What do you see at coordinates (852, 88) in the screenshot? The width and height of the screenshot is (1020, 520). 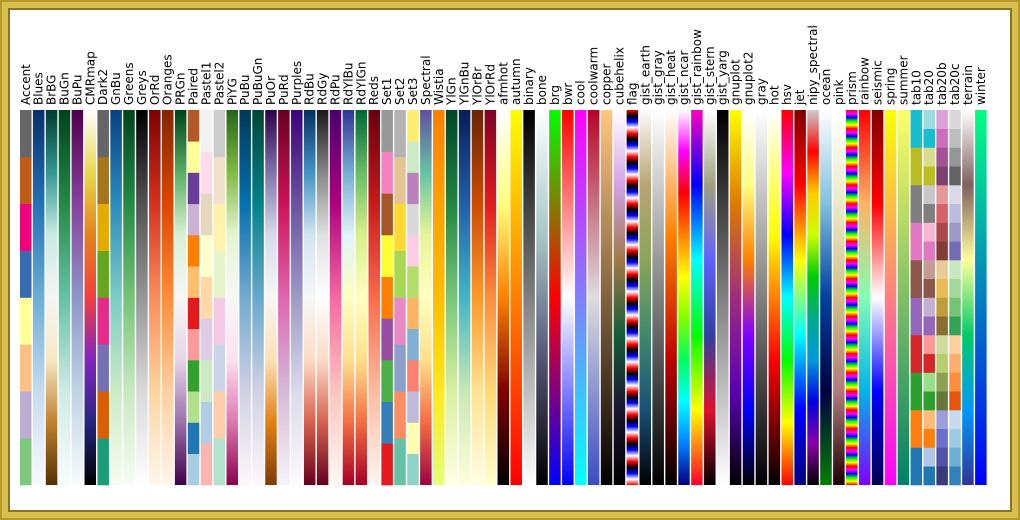 I see `colormap-label: prism` at bounding box center [852, 88].